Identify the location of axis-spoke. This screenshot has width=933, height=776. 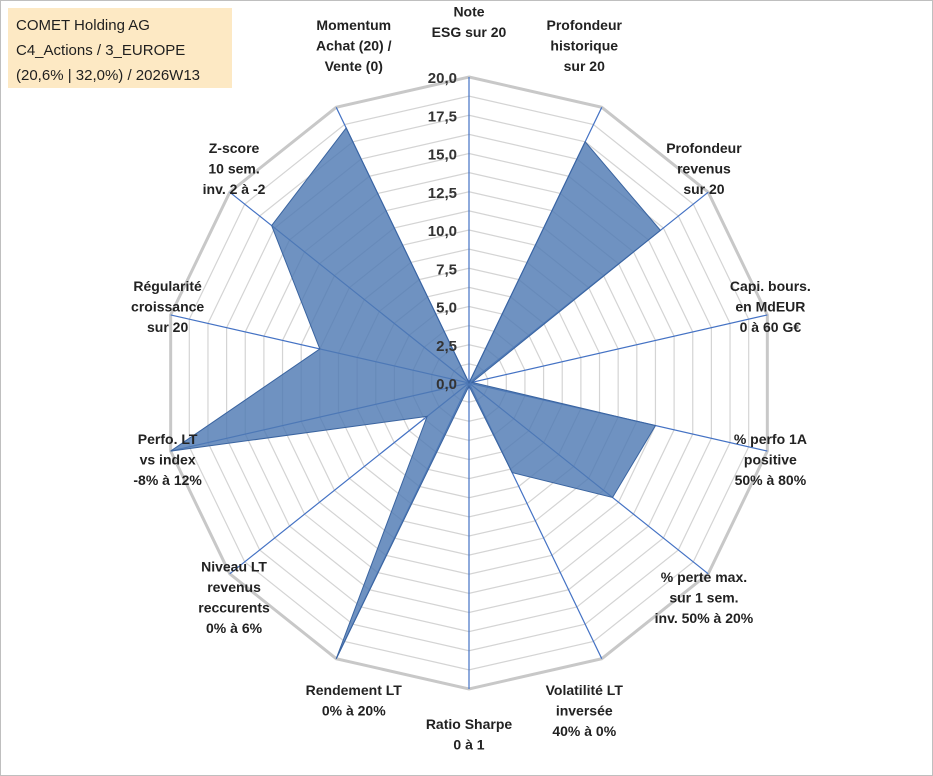
(618, 349).